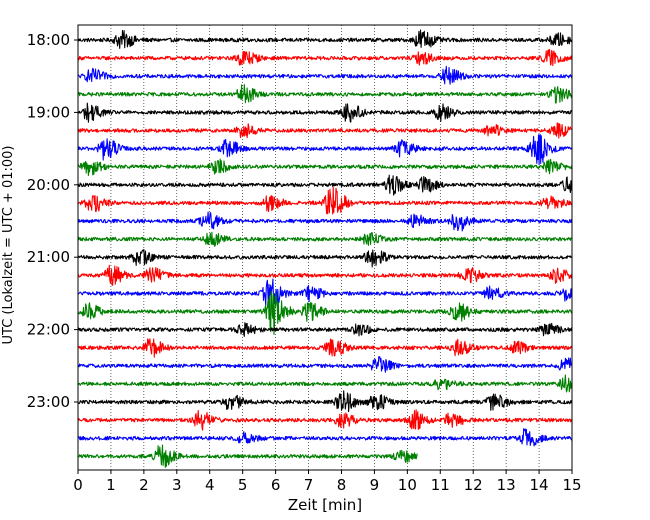 The width and height of the screenshot is (650, 520). Describe the element at coordinates (177, 485) in the screenshot. I see `x-tick-label: 3` at that location.